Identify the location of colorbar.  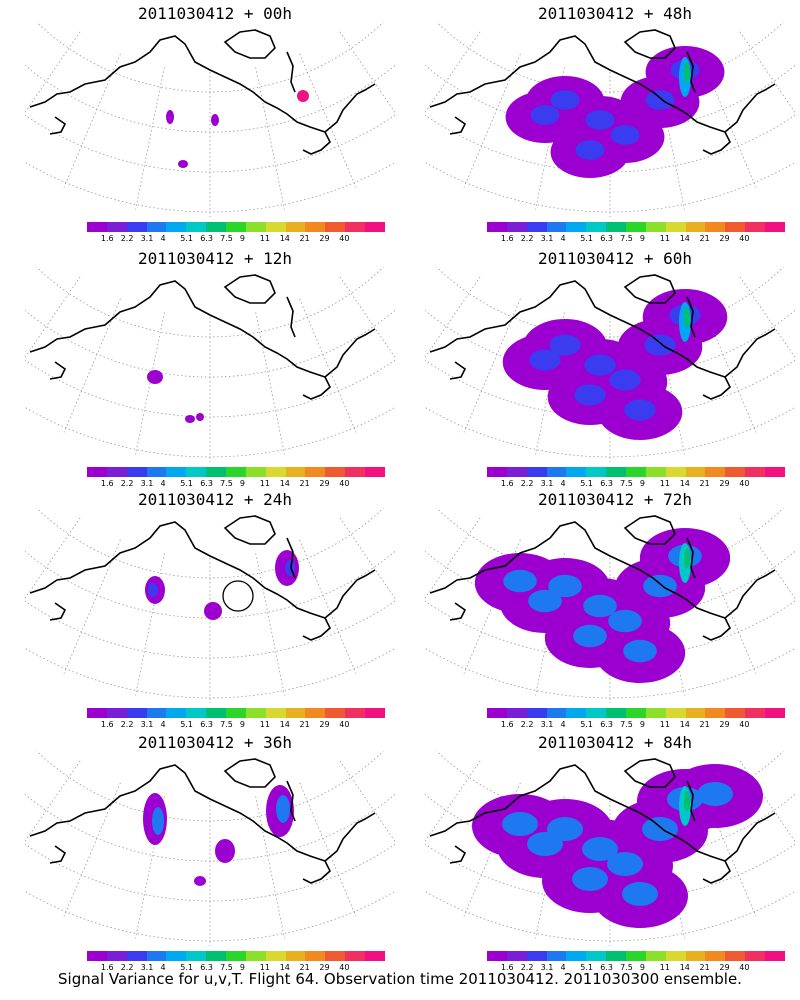
(236, 713).